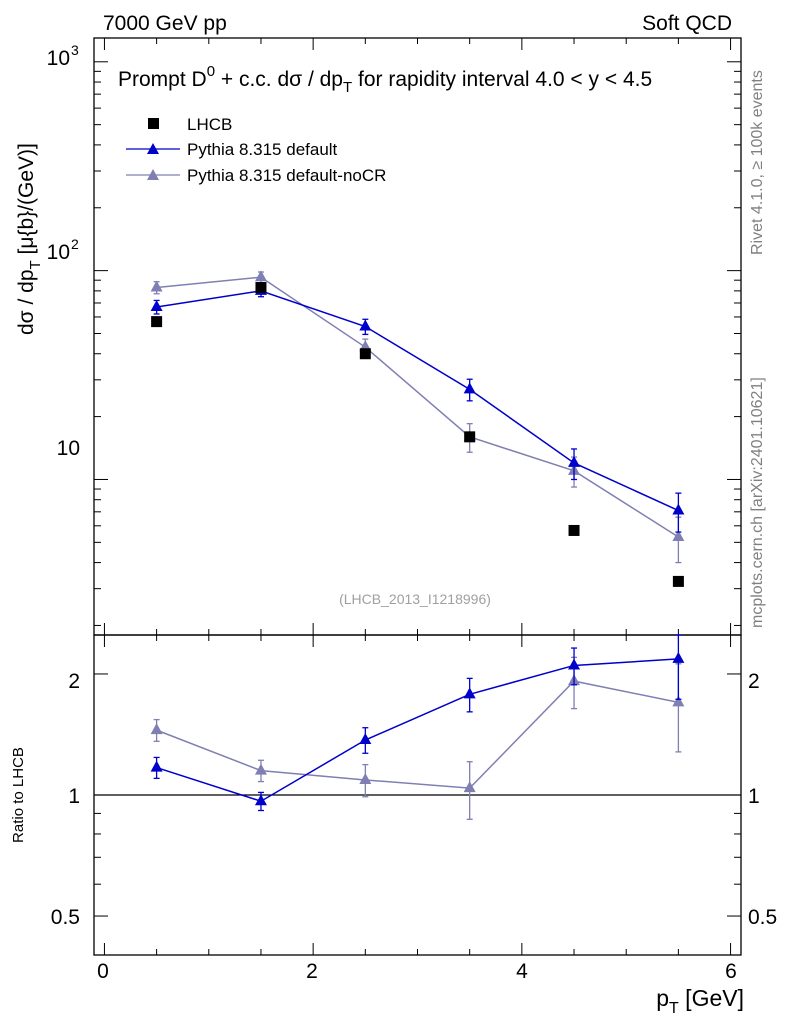 Image resolution: width=786 pixels, height=1024 pixels. I want to click on main-y-label-sub: T, so click(35, 264).